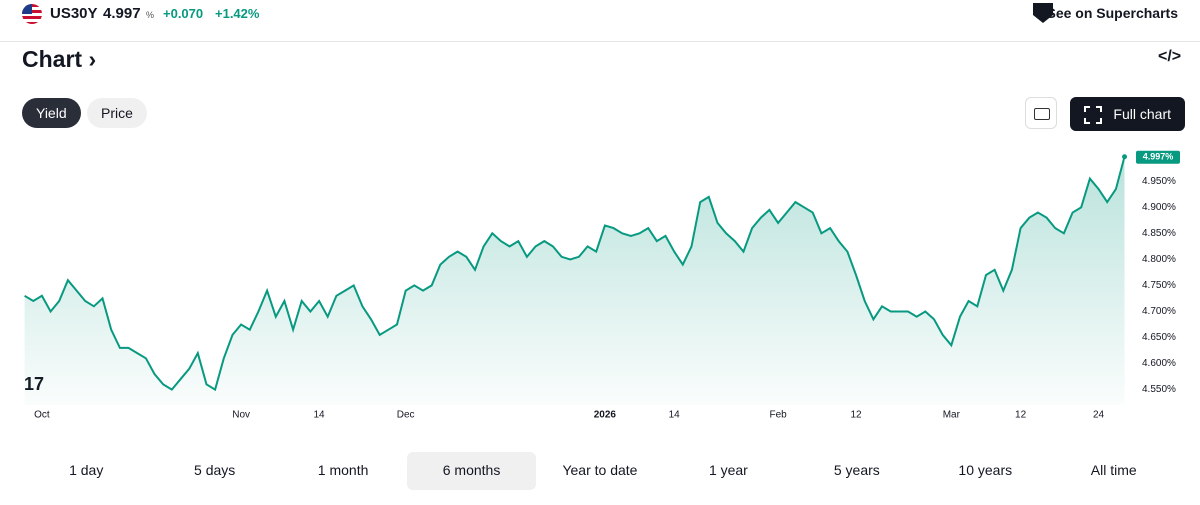 The height and width of the screenshot is (505, 1200). Describe the element at coordinates (1159, 285) in the screenshot. I see `y-tick-label: 4.750%` at that location.